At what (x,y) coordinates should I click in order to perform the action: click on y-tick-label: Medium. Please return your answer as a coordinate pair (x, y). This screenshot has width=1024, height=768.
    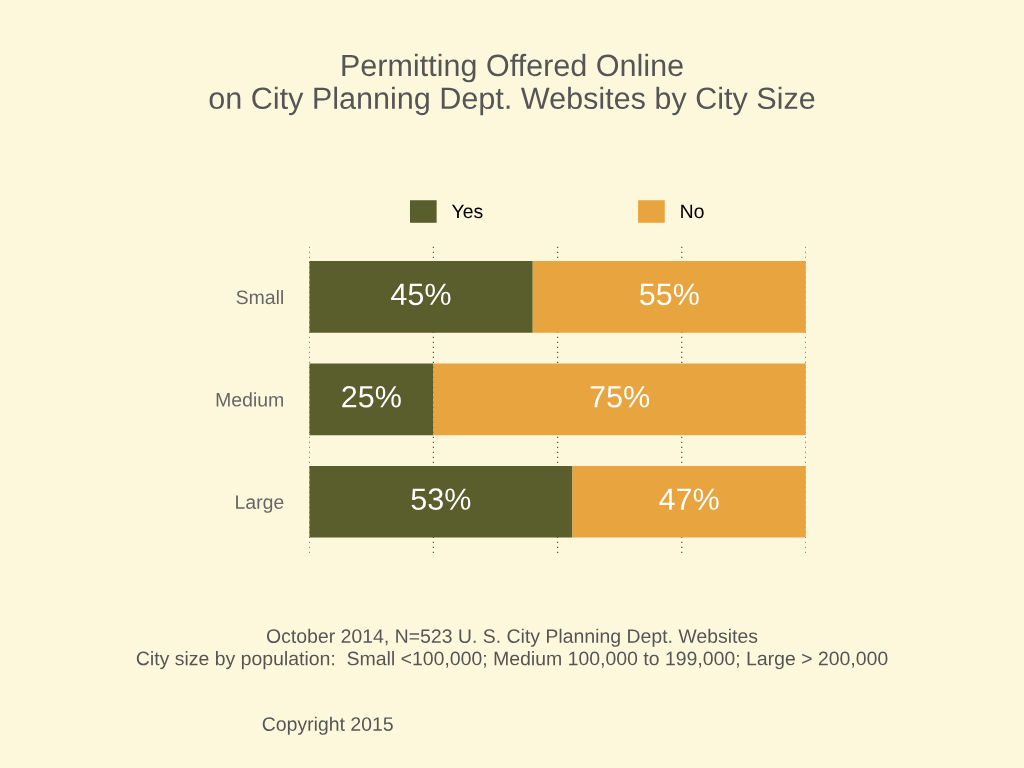
    Looking at the image, I should click on (249, 399).